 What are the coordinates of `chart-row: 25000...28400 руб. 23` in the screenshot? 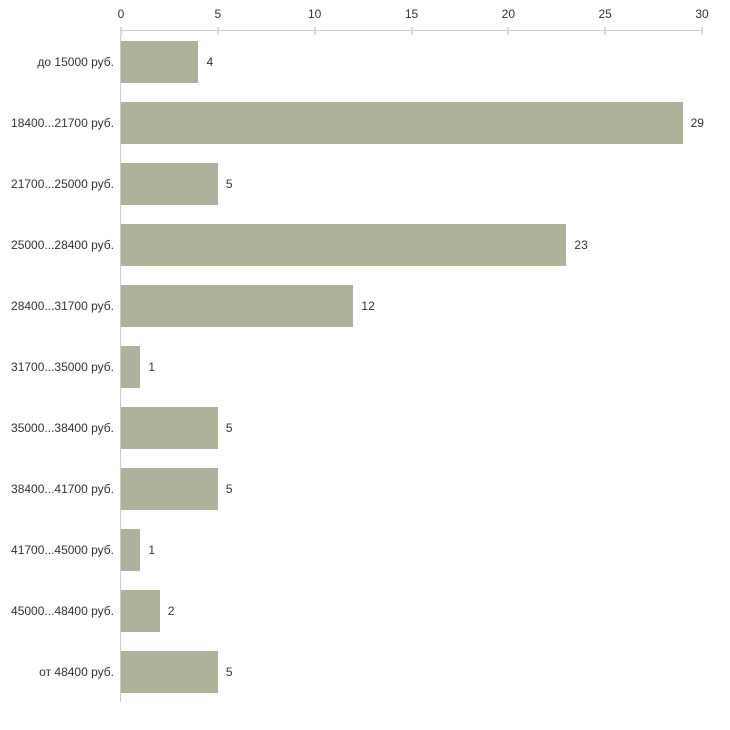 It's located at (356, 244).